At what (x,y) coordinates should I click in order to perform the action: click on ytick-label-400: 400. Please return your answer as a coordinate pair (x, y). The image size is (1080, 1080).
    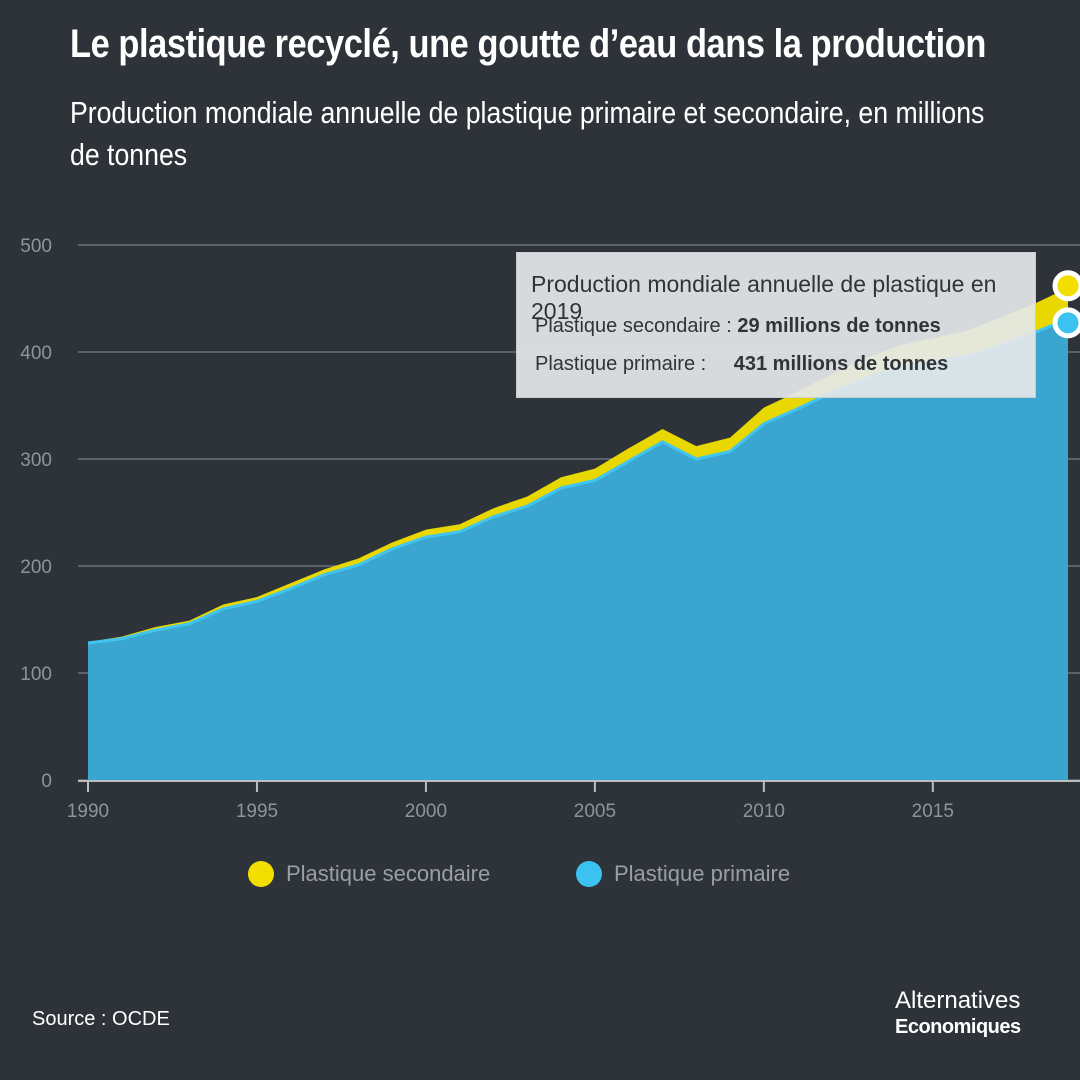
    Looking at the image, I should click on (36, 353).